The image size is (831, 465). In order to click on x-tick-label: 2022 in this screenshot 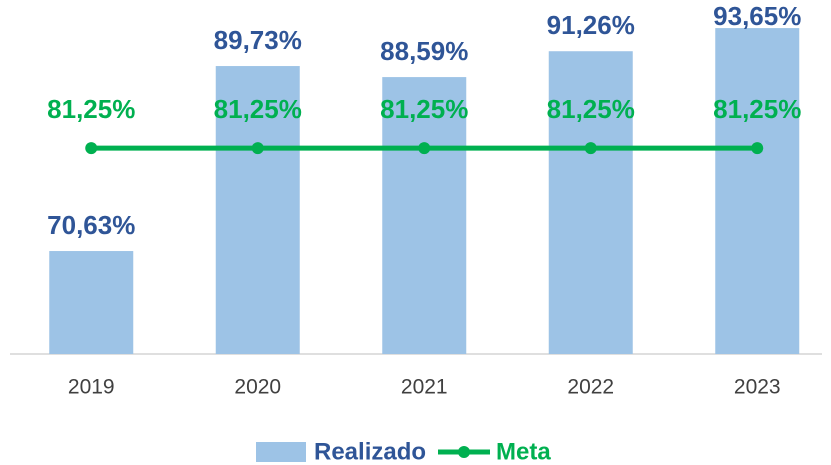, I will do `click(590, 387)`.